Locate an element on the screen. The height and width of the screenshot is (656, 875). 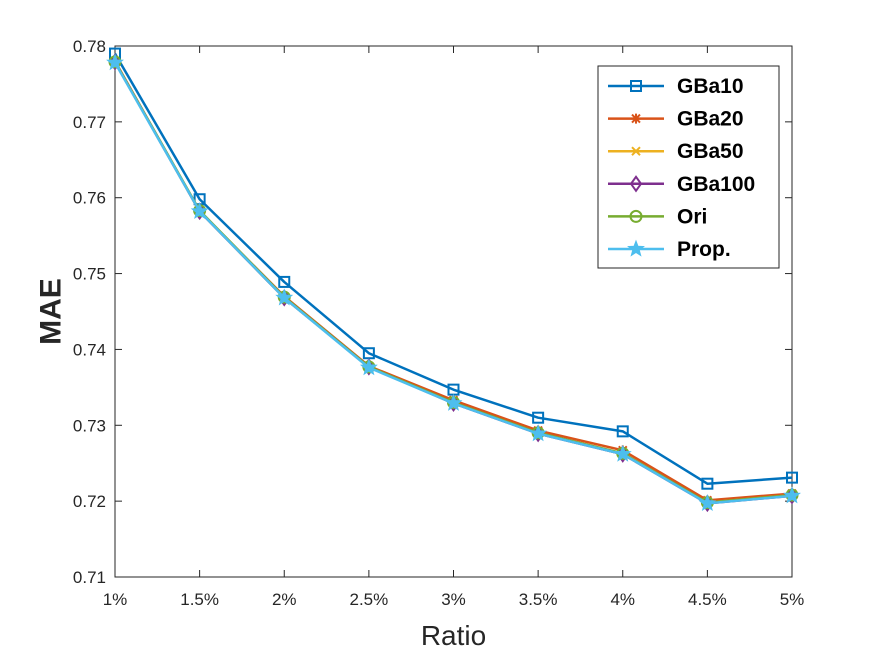
legend: GBa10 GBa20 GBa50 GBa100 Ori Prop. is located at coordinates (688, 167).